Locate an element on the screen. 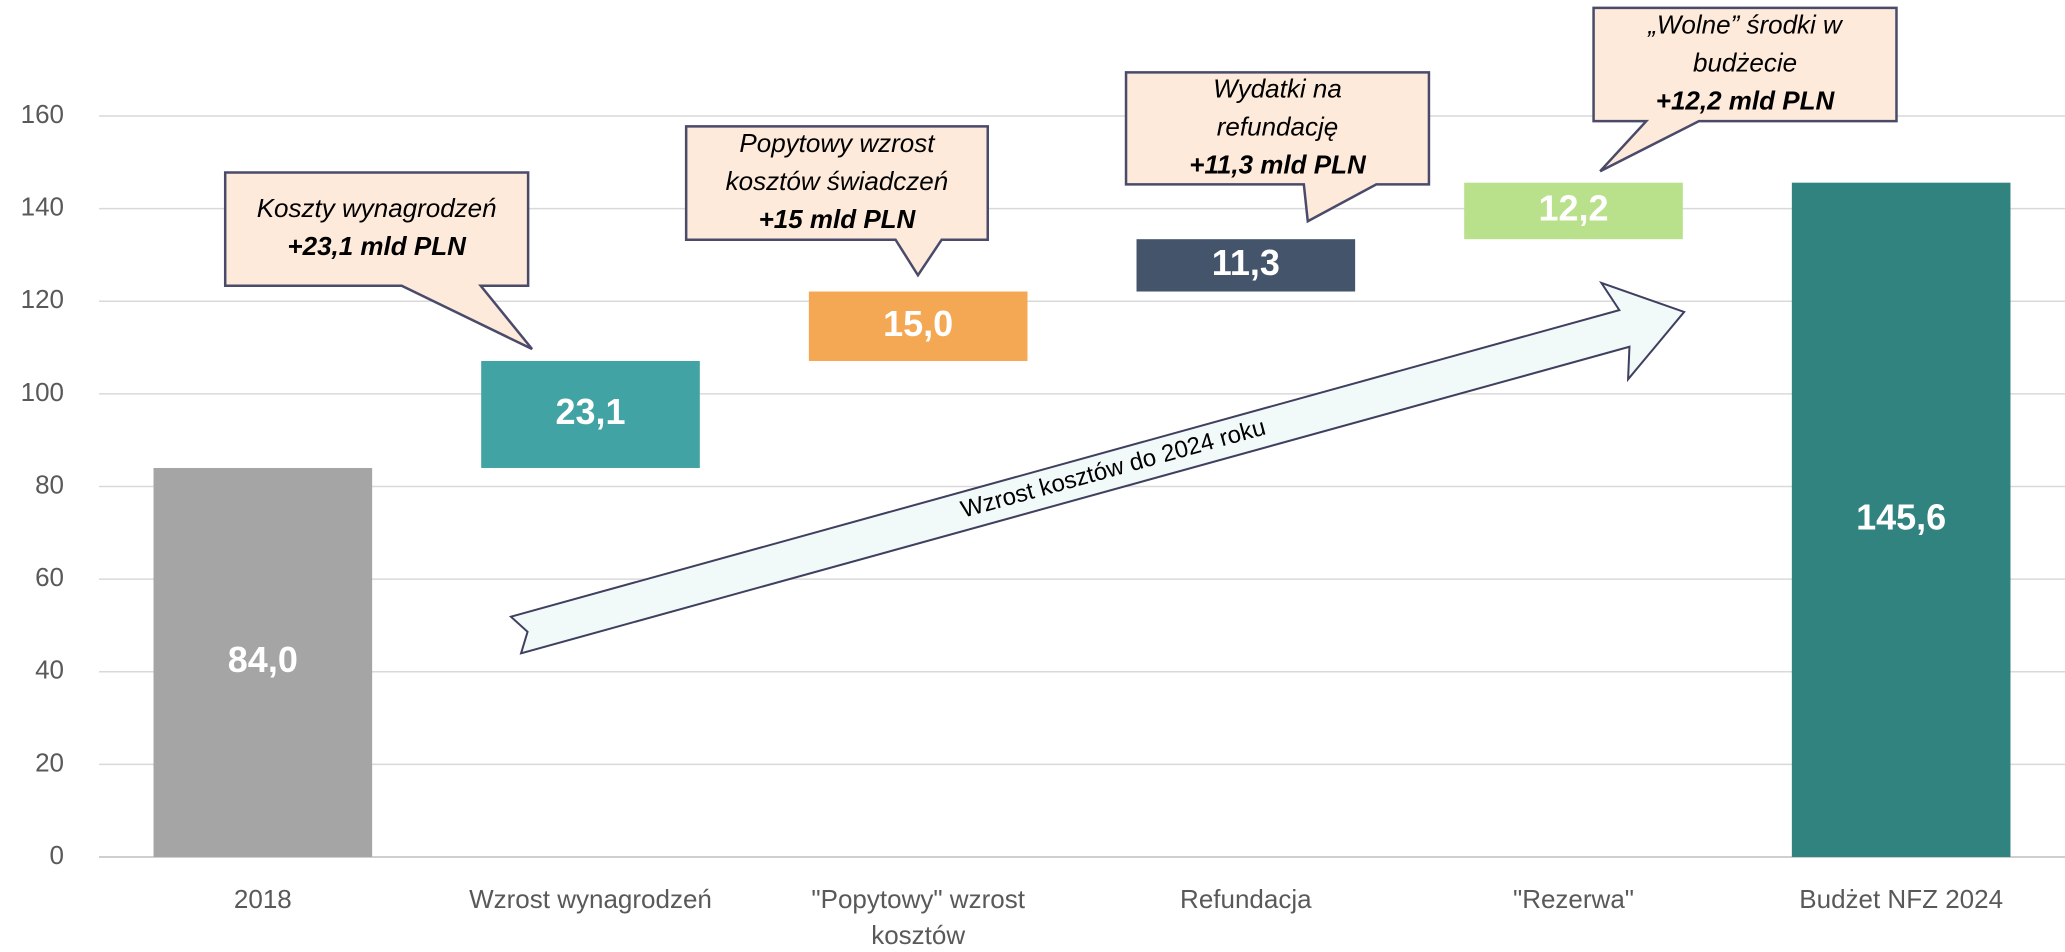  callout-text: Popytowy wzrost is located at coordinates (837, 143).